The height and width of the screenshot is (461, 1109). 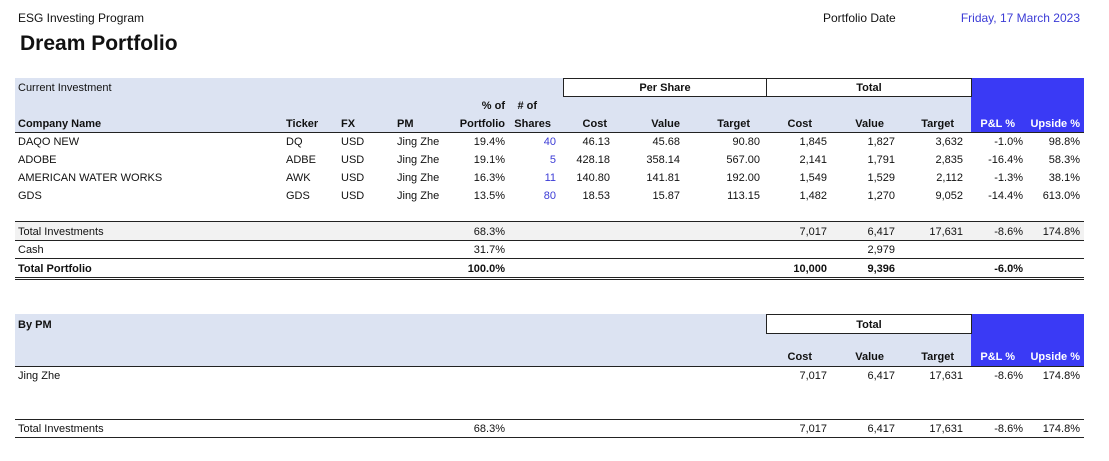 I want to click on by-pm-col-upside: Upside %, so click(x=1055, y=357).